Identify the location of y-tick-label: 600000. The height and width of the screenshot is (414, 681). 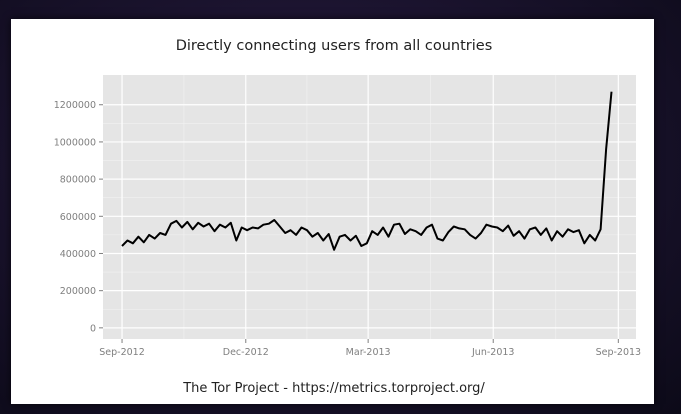
(78, 217).